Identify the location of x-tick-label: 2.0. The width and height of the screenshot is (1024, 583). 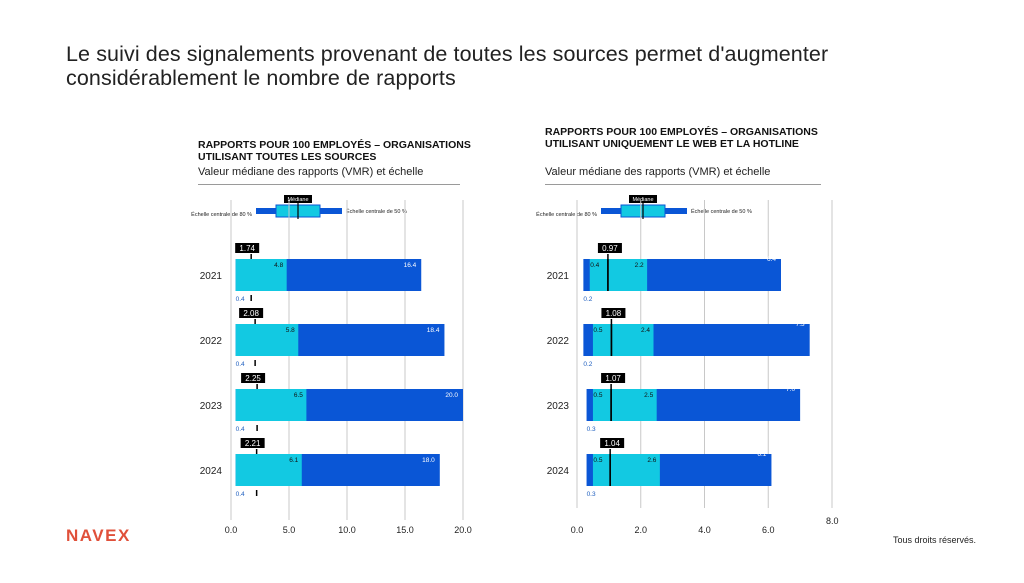
(640, 530).